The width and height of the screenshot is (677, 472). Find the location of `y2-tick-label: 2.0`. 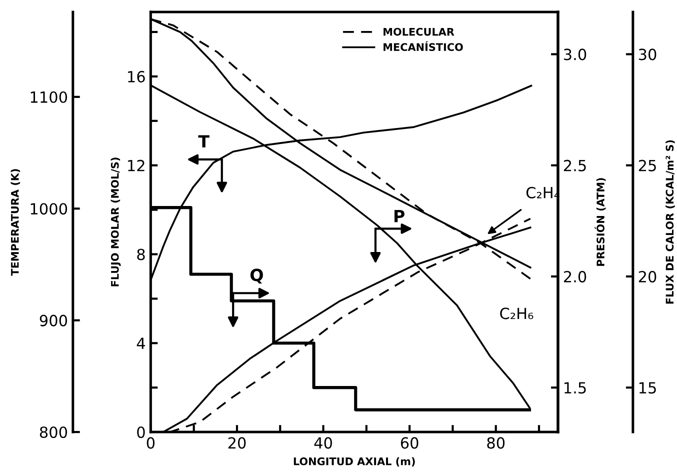

y2-tick-label: 2.0 is located at coordinates (575, 276).